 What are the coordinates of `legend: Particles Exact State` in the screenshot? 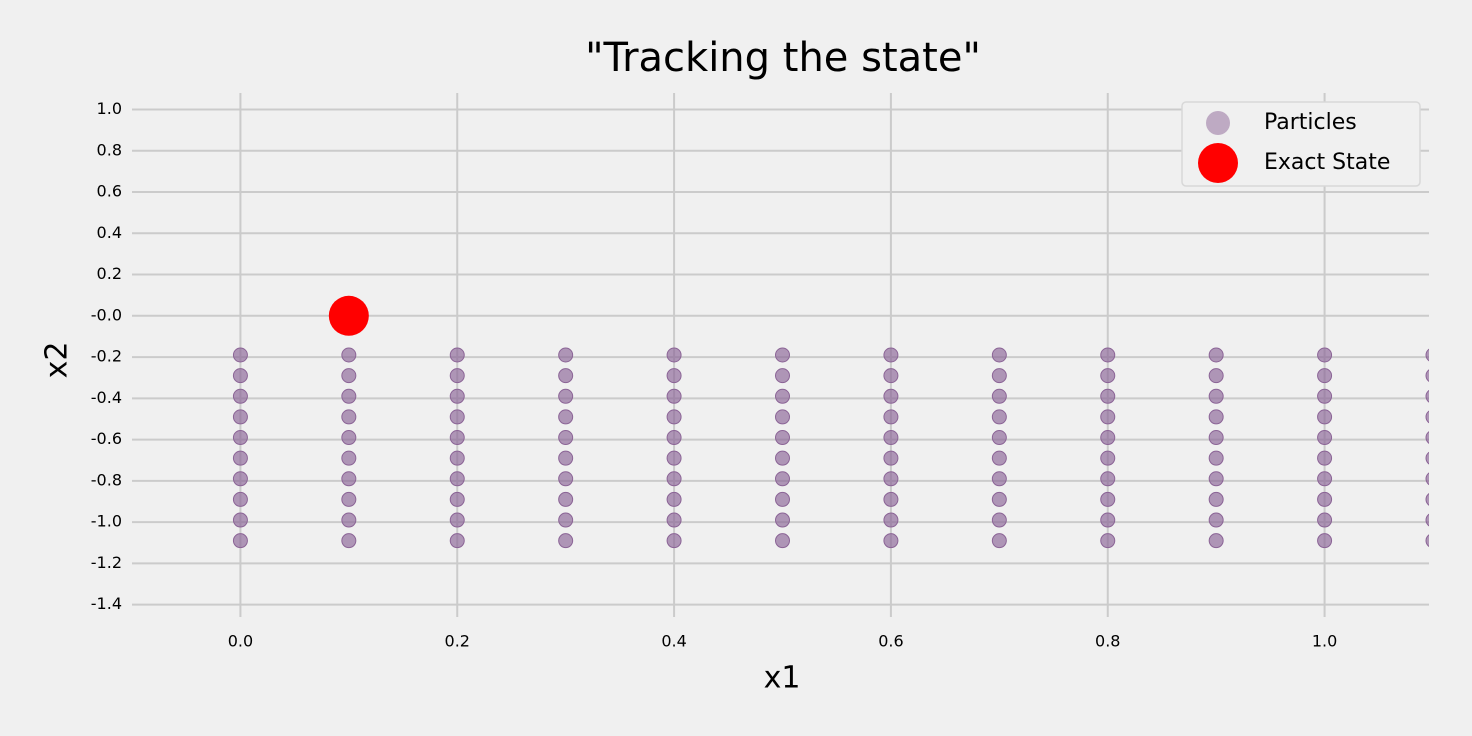 It's located at (1301, 144).